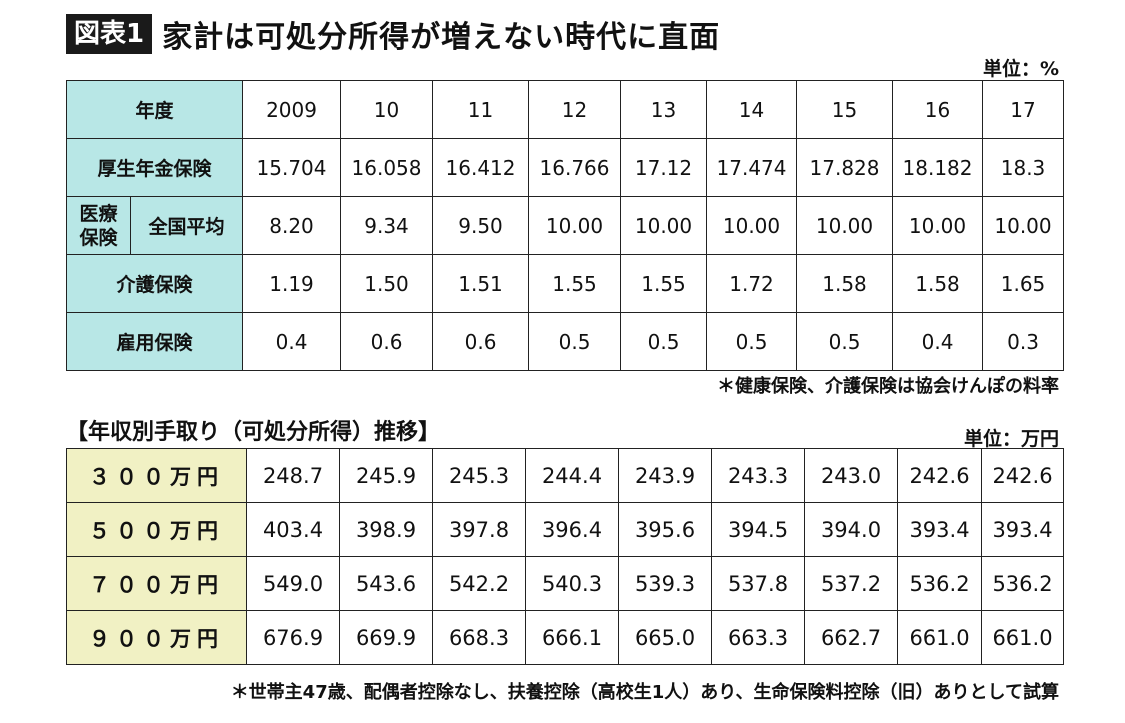 The height and width of the screenshot is (723, 1125). What do you see at coordinates (481, 109) in the screenshot?
I see `year-cell: 11` at bounding box center [481, 109].